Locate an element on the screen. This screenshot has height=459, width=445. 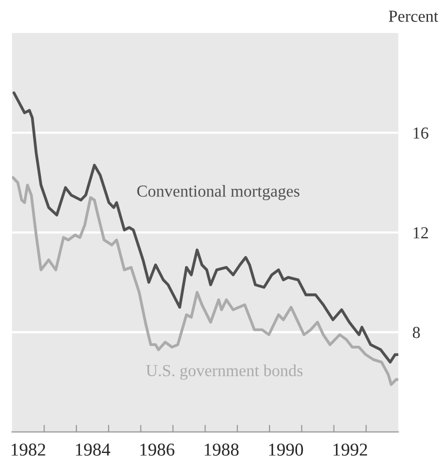
series-label: Conventional mortgages is located at coordinates (218, 192).